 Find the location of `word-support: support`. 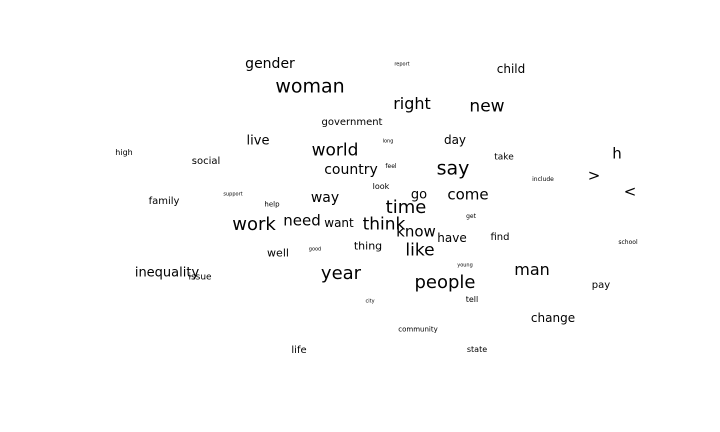

word-support: support is located at coordinates (233, 194).